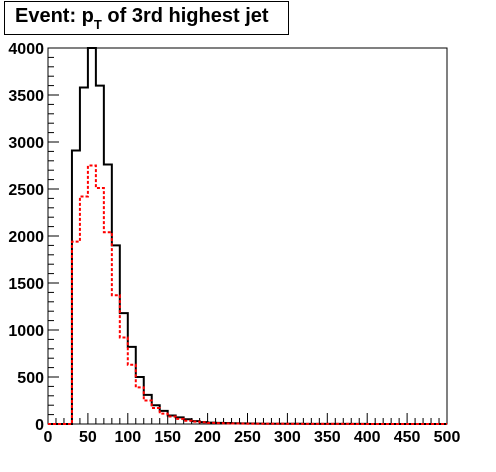  I want to click on x-tick-label: 500, so click(447, 437).